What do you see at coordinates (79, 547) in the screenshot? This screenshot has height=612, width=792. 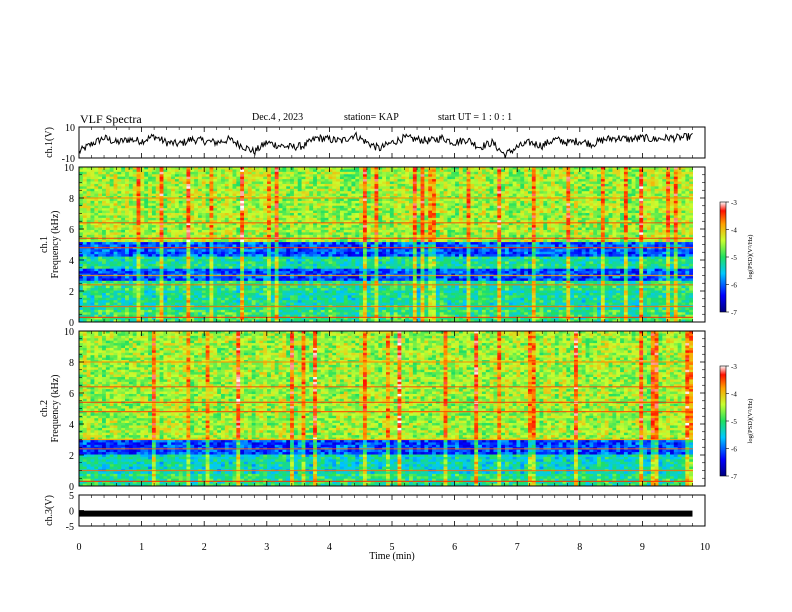 I see `x-tick-label: 0` at bounding box center [79, 547].